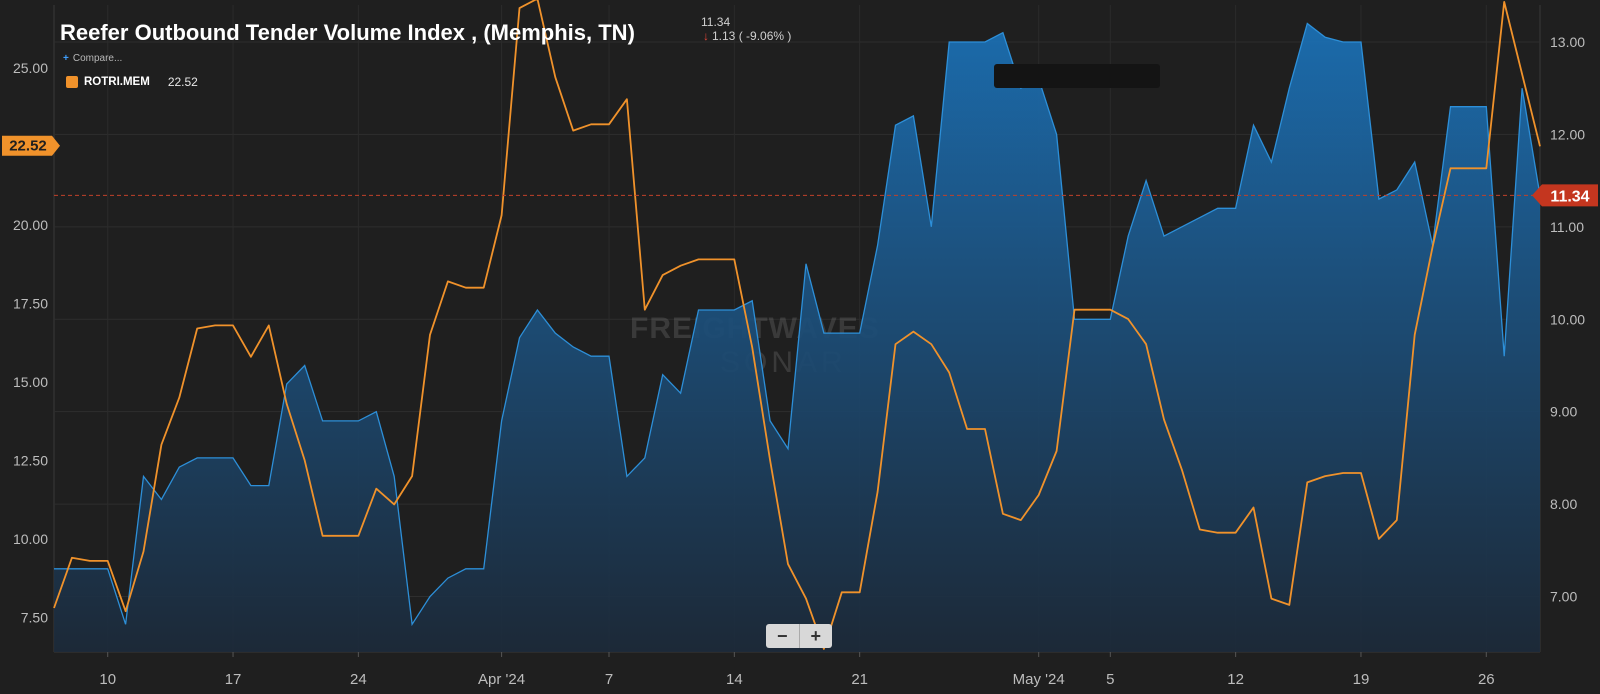 This screenshot has height=694, width=1600. What do you see at coordinates (30, 225) in the screenshot?
I see `left-tick-label: 20.00` at bounding box center [30, 225].